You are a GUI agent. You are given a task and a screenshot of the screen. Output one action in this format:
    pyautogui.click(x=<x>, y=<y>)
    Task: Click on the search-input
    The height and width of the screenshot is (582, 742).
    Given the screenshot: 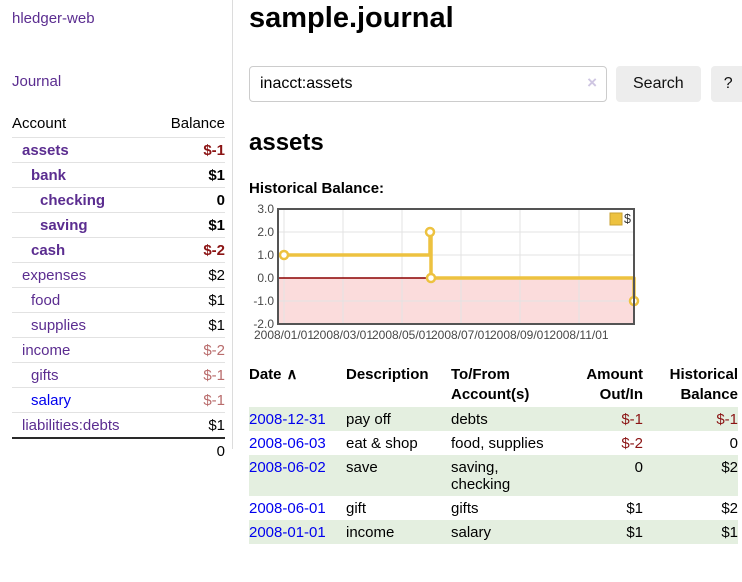 What is the action you would take?
    pyautogui.click(x=428, y=84)
    